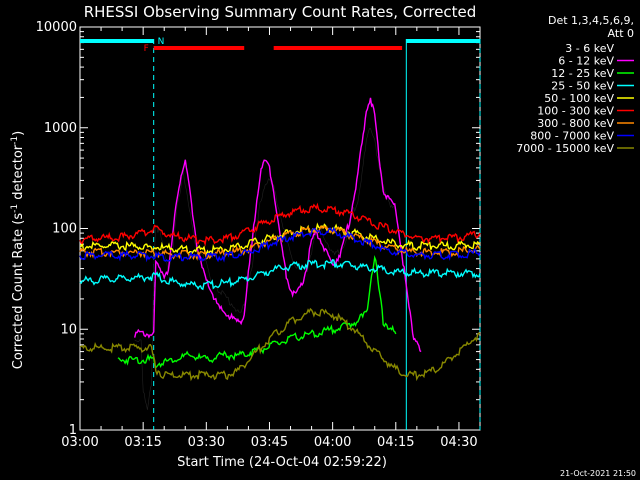 This screenshot has height=480, width=640. What do you see at coordinates (582, 86) in the screenshot?
I see `legend-entry-label: 25 - 50 keV` at bounding box center [582, 86].